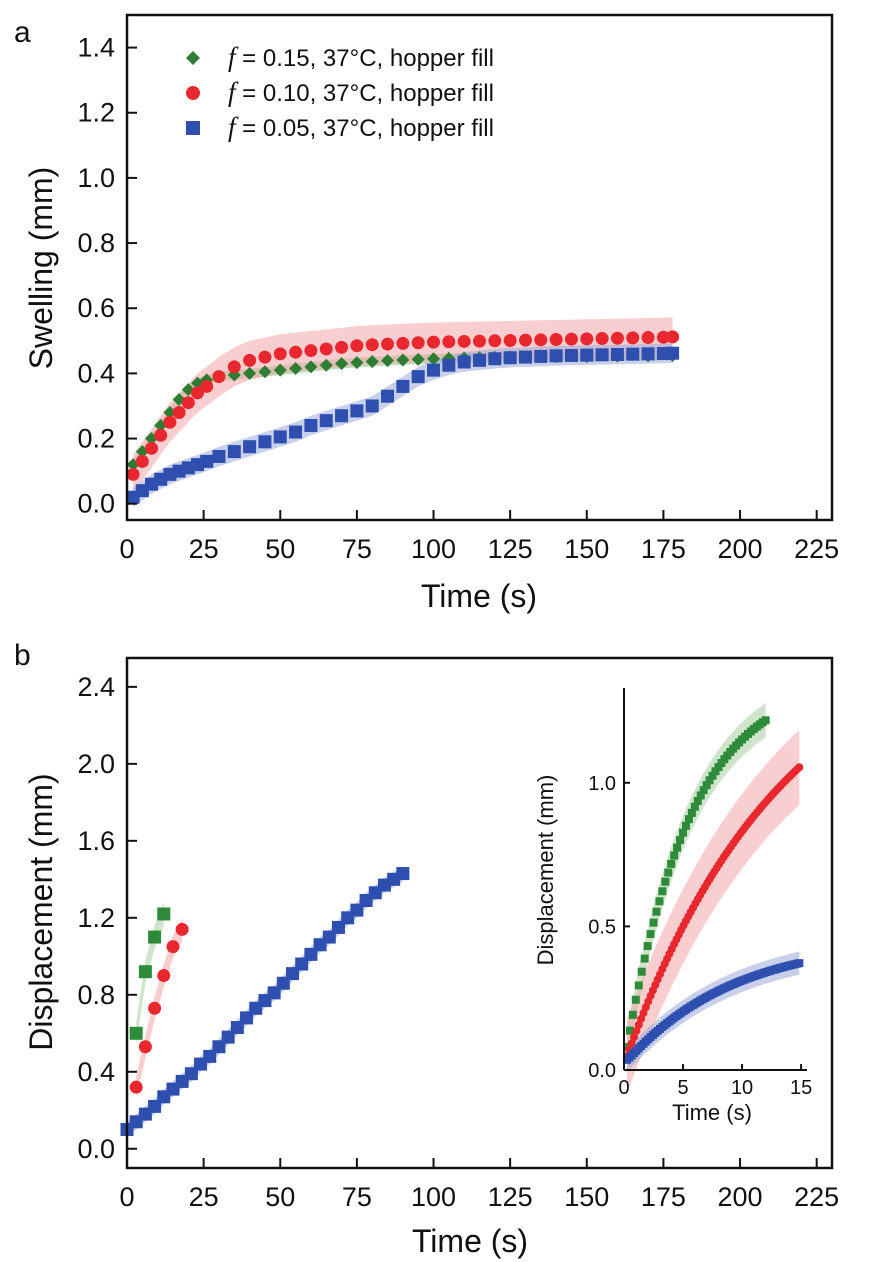 The image size is (880, 1262). Describe the element at coordinates (204, 1197) in the screenshot. I see `panel-b-x-tick-label: 25` at that location.